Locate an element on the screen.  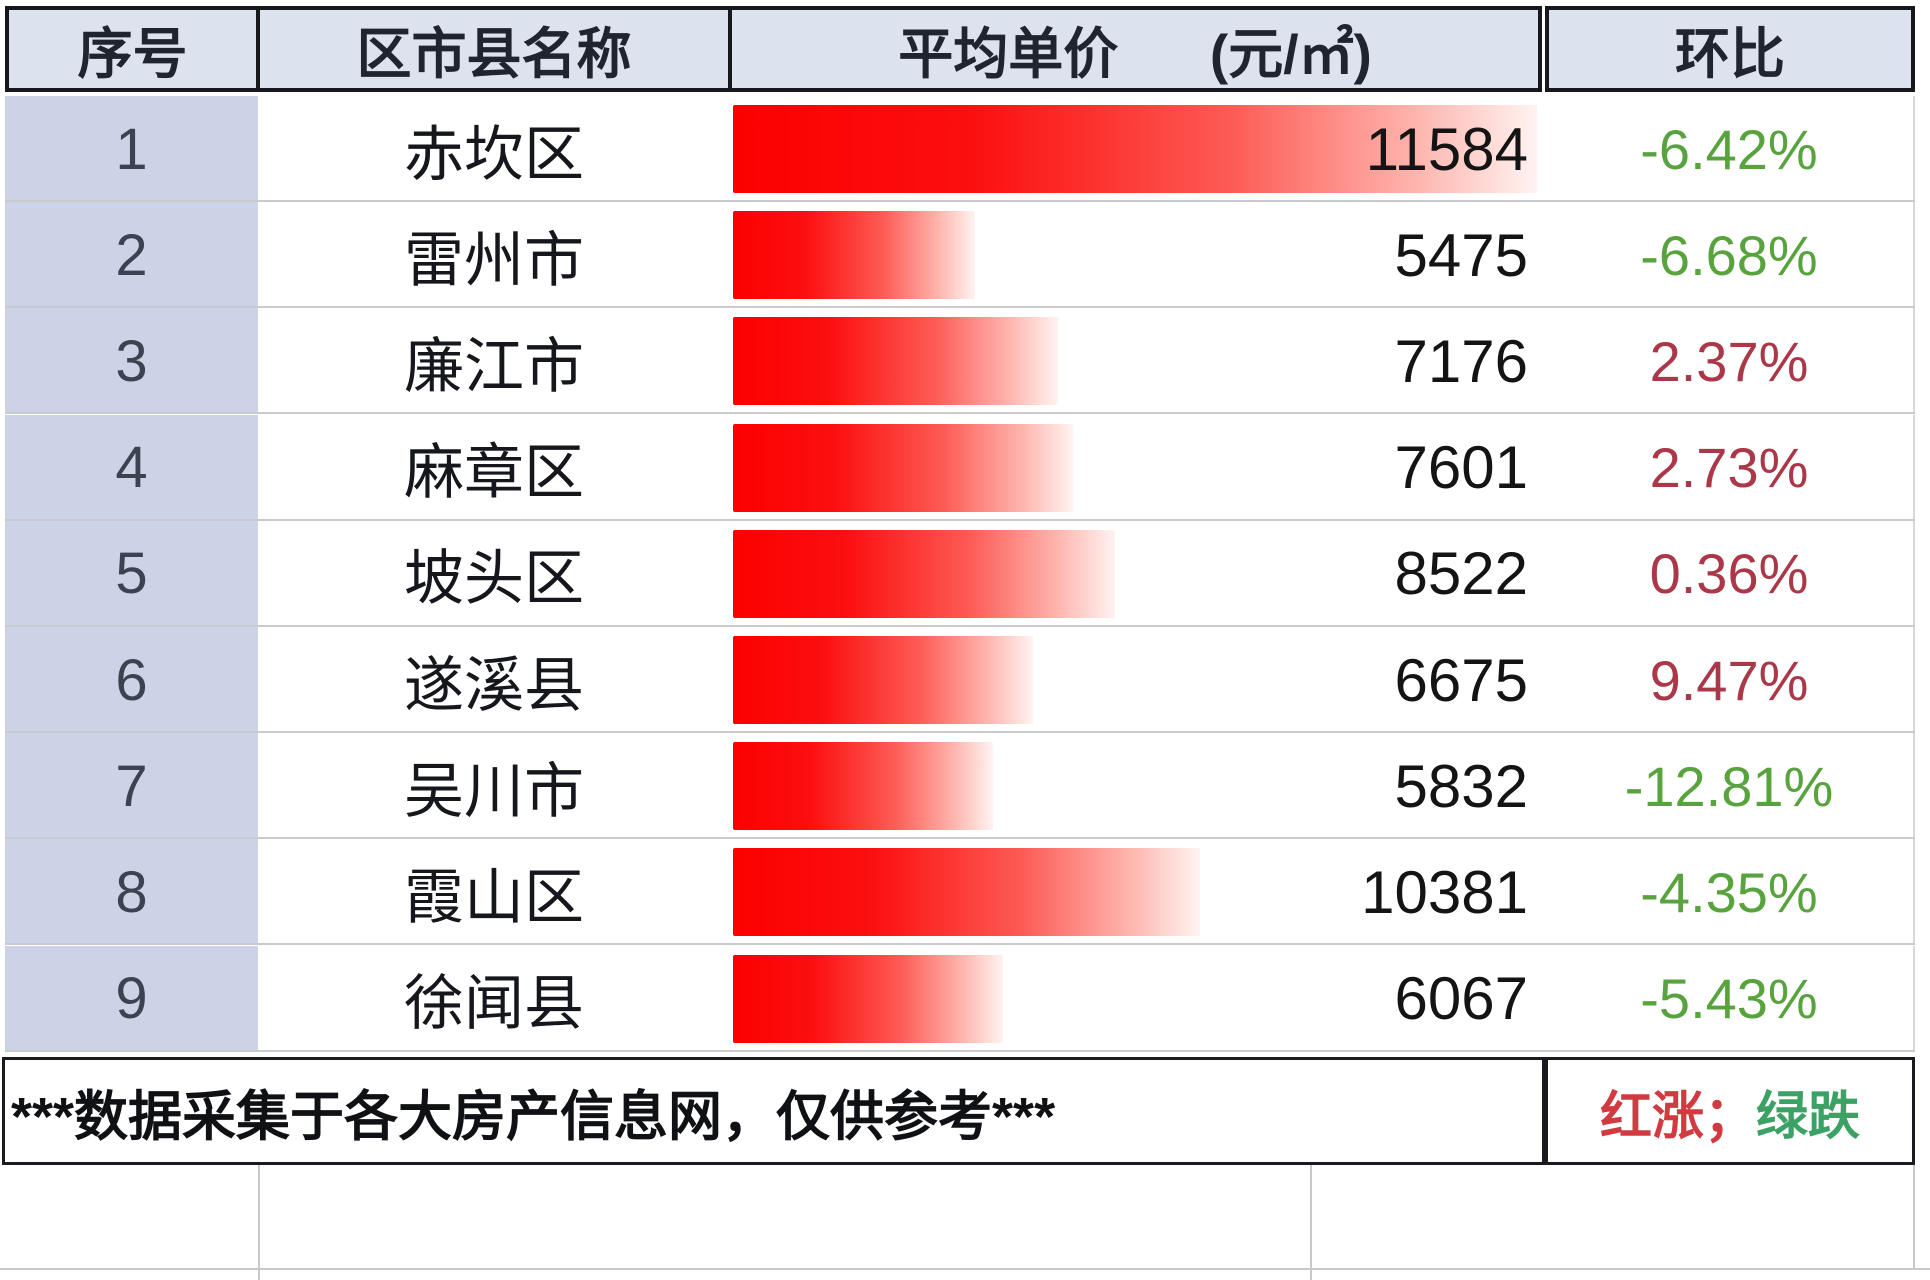
cell-district-name: 遂溪县 is located at coordinates (494, 680).